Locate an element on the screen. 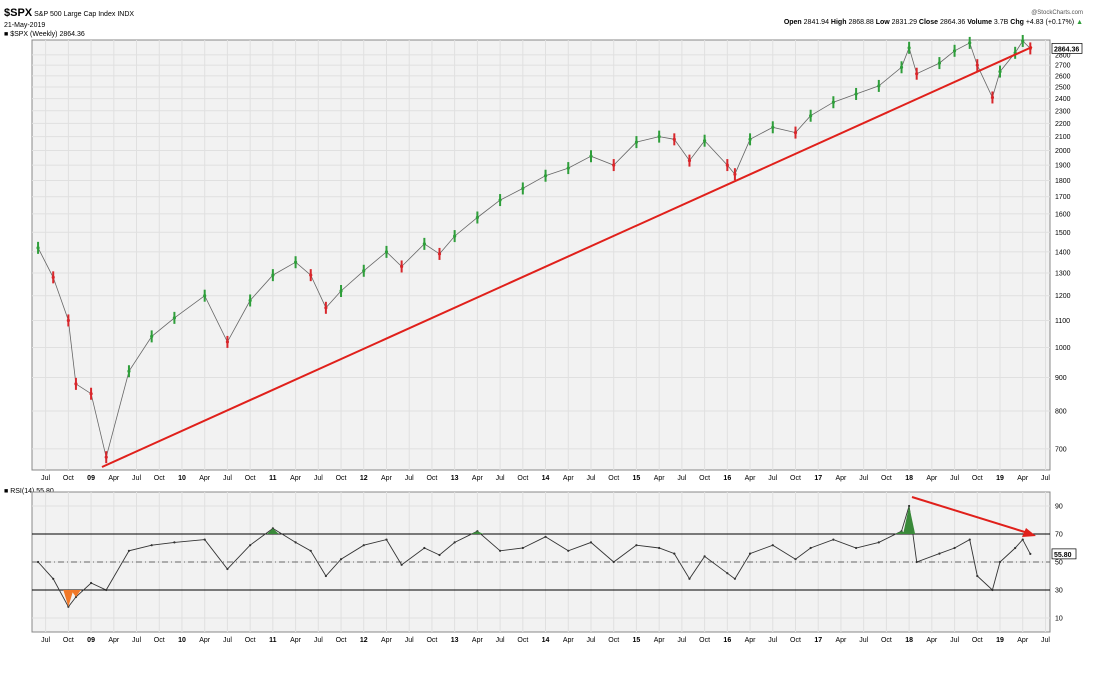  price-x-tick-label: 09 is located at coordinates (91, 478).